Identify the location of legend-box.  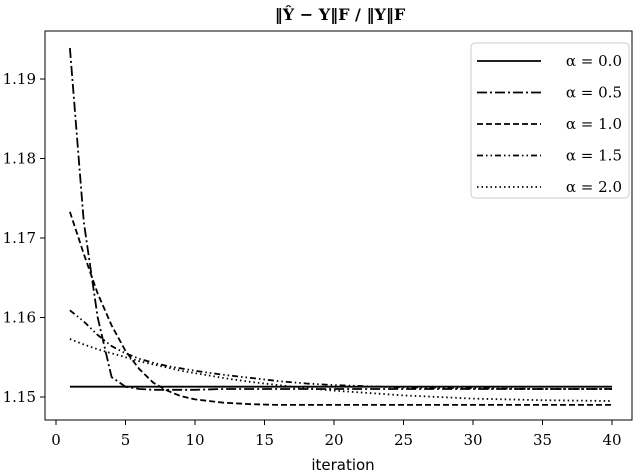
(550, 120).